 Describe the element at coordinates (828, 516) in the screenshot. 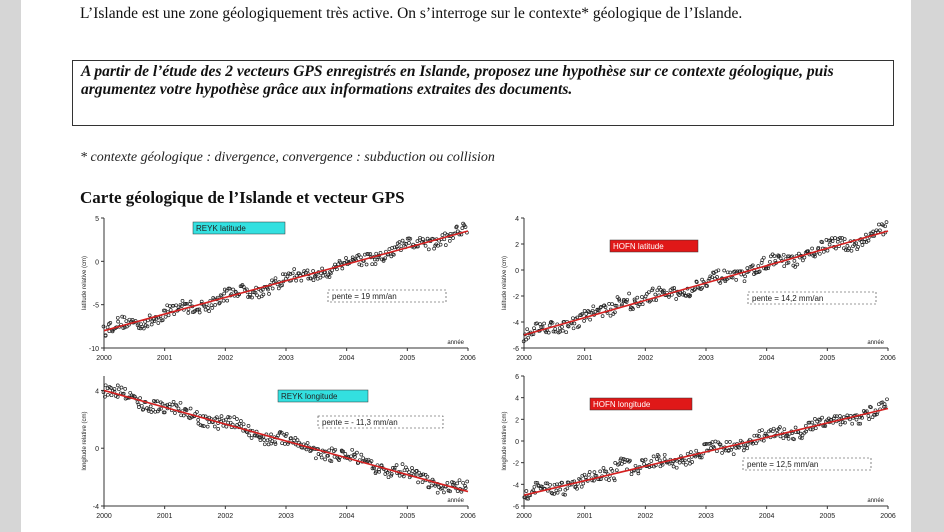

I see `x-tick-label: 2005` at that location.